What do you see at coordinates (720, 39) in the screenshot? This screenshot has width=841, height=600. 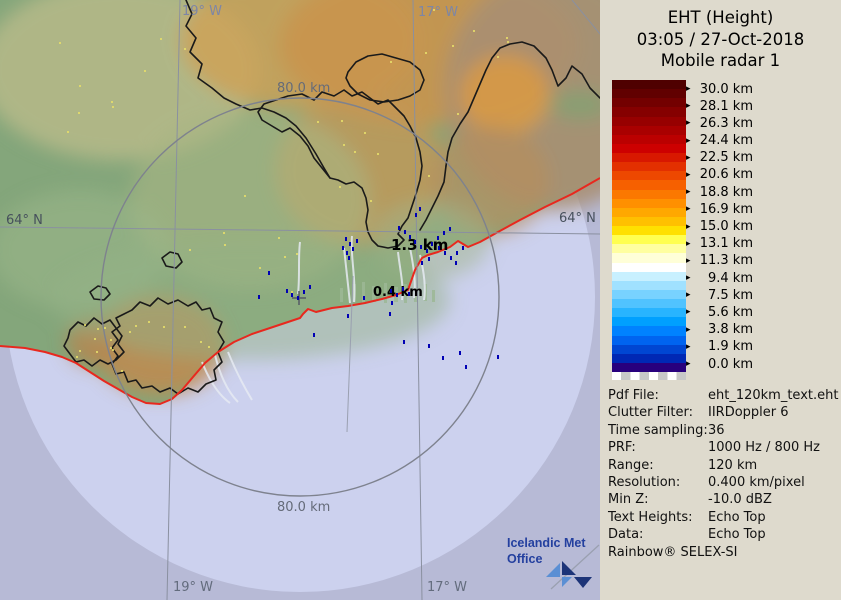 I see `product-datetime: 03:05 / 27-Oct-2018` at bounding box center [720, 39].